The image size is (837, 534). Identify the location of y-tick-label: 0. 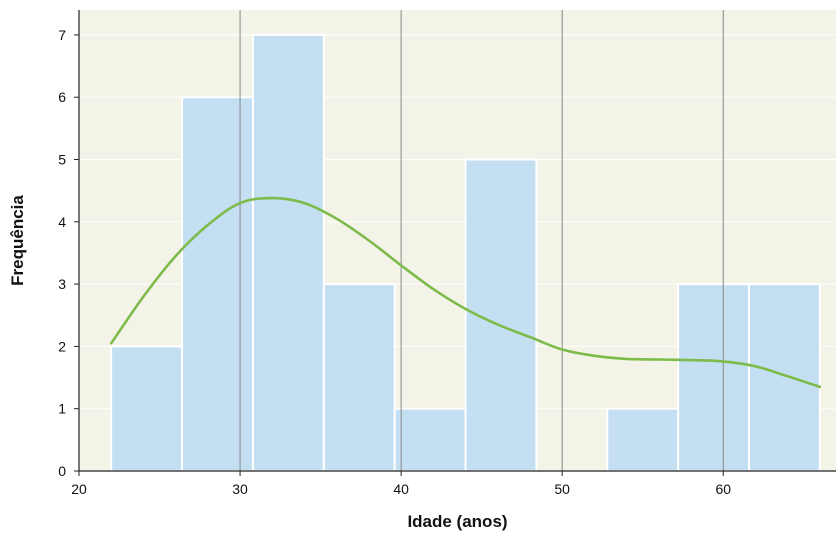
(62, 471).